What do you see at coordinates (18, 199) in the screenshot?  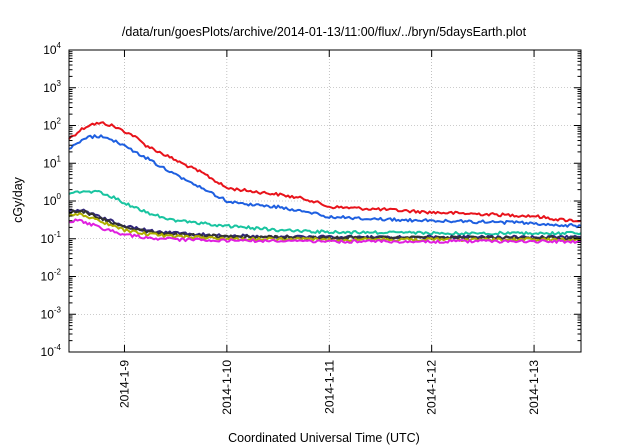 I see `y-axis-label: cGy/day` at bounding box center [18, 199].